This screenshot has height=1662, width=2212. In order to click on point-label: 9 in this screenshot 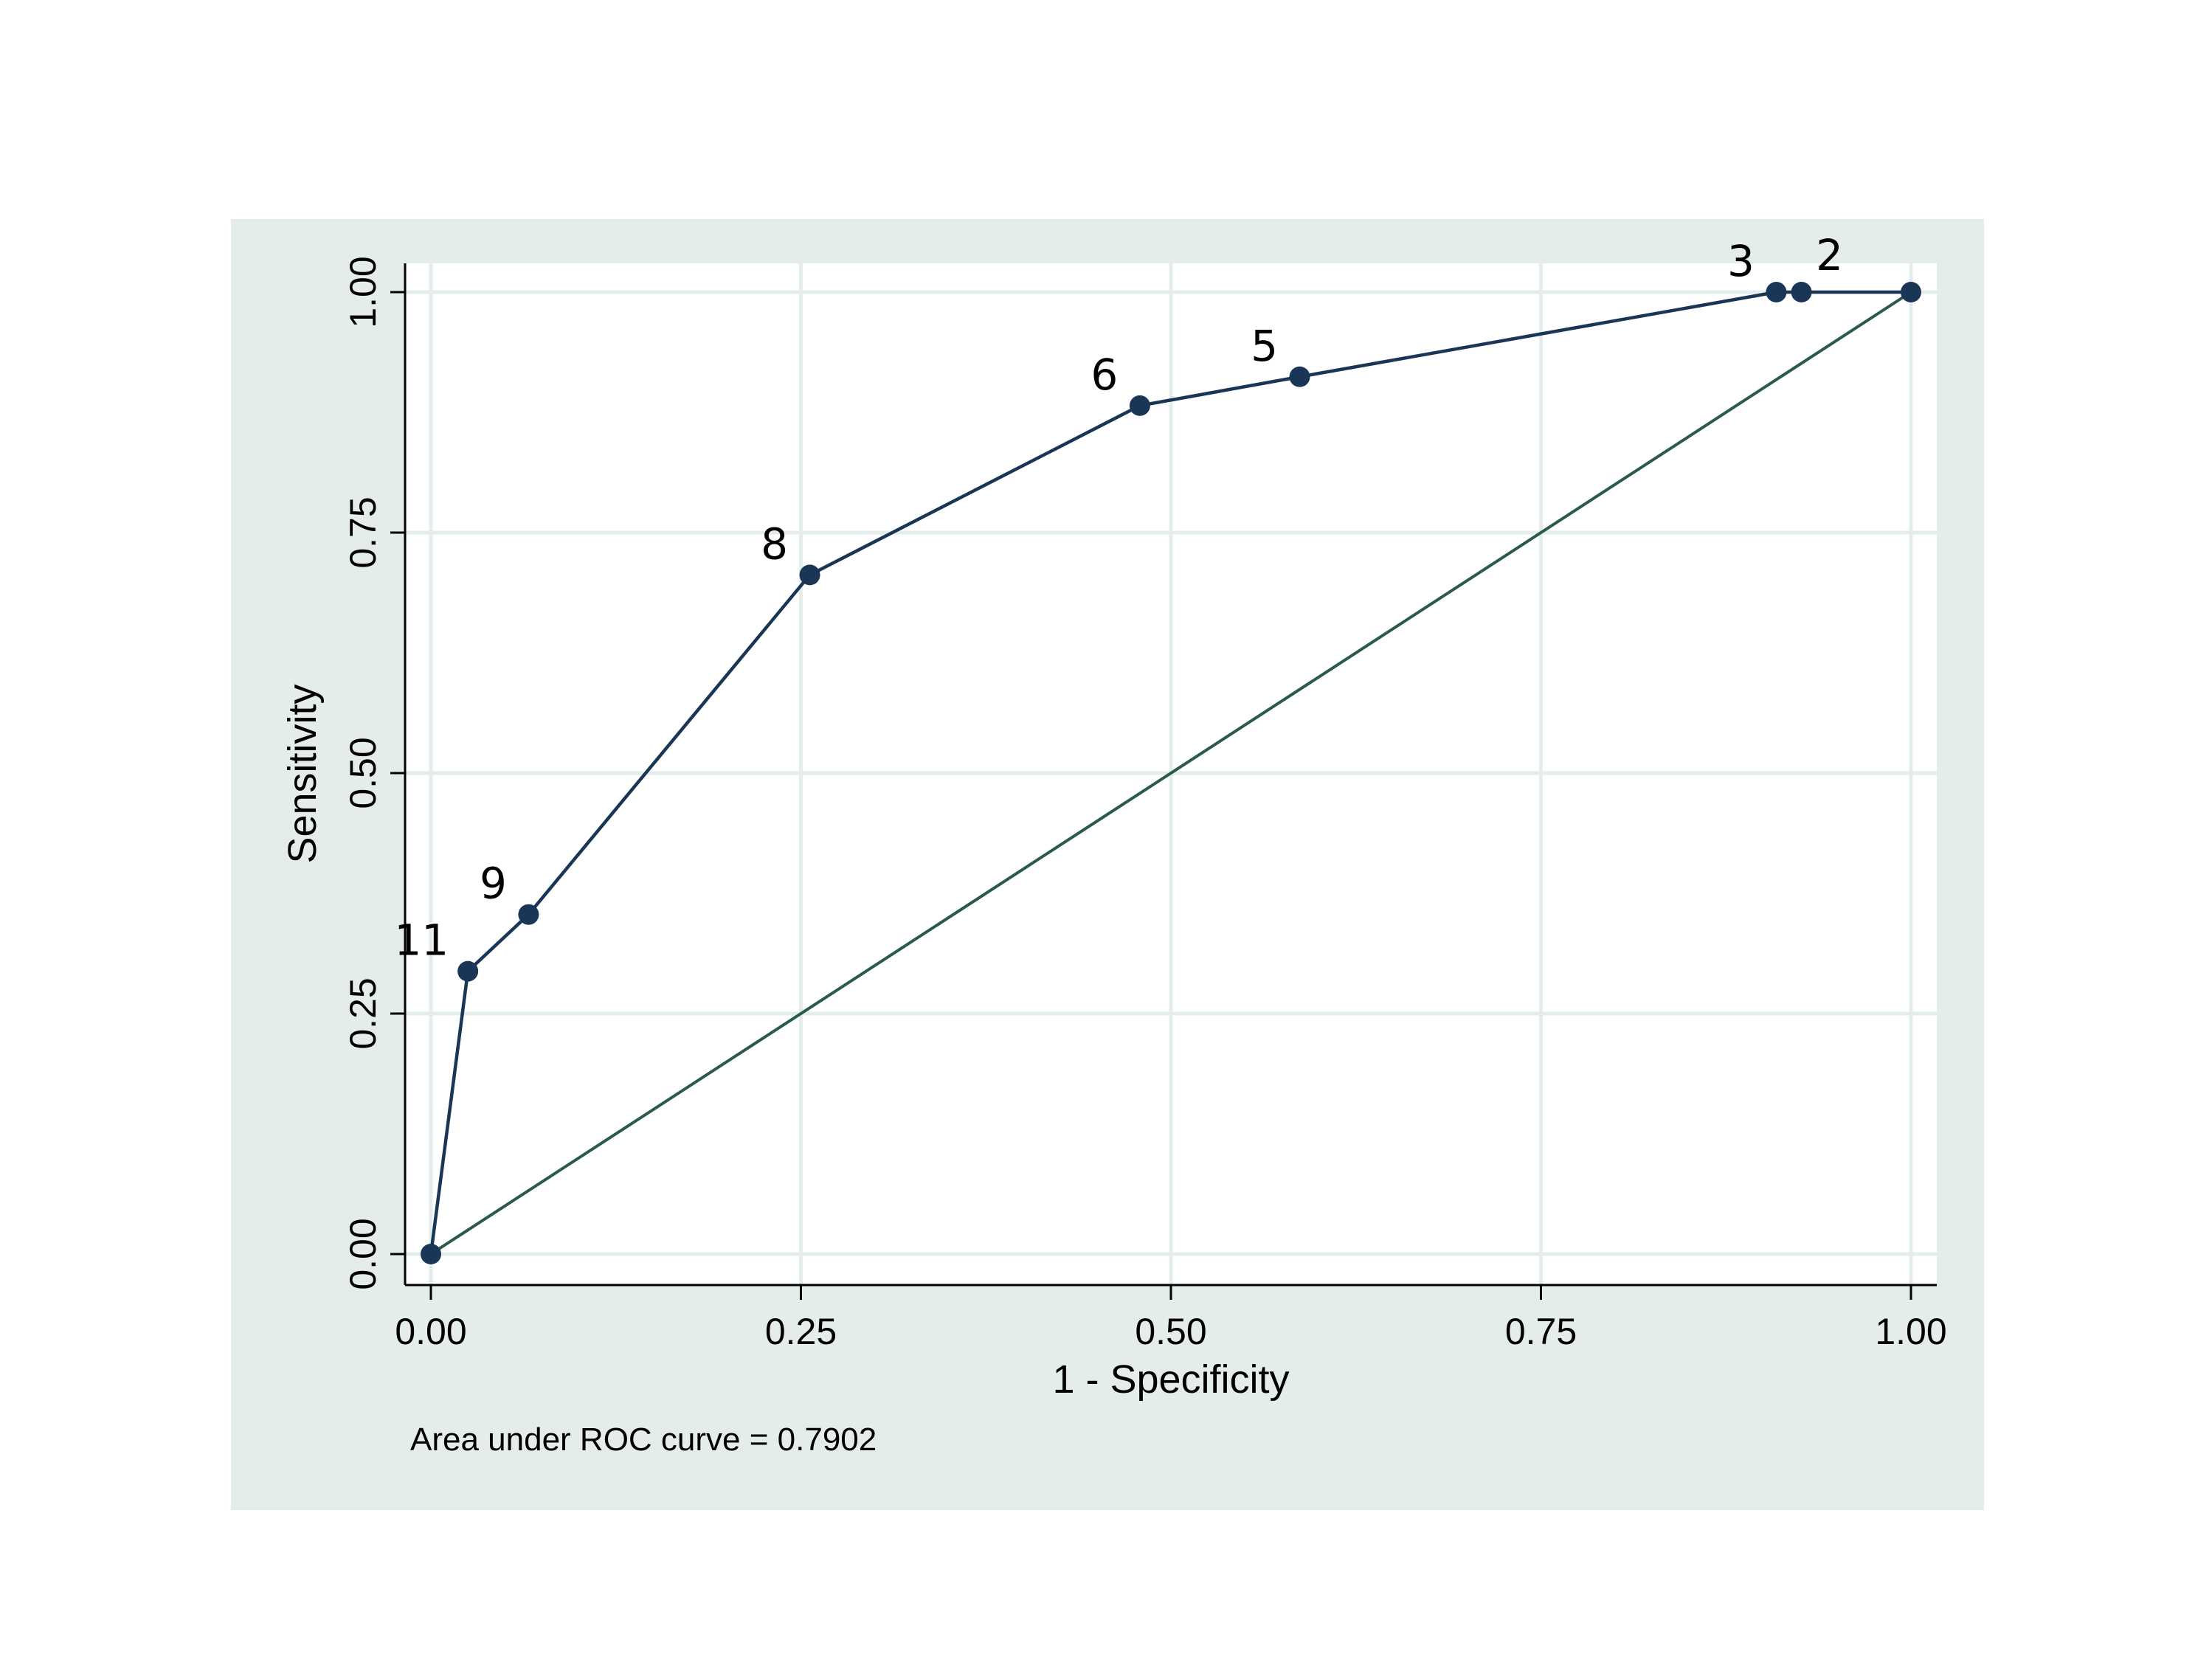, I will do `click(494, 884)`.